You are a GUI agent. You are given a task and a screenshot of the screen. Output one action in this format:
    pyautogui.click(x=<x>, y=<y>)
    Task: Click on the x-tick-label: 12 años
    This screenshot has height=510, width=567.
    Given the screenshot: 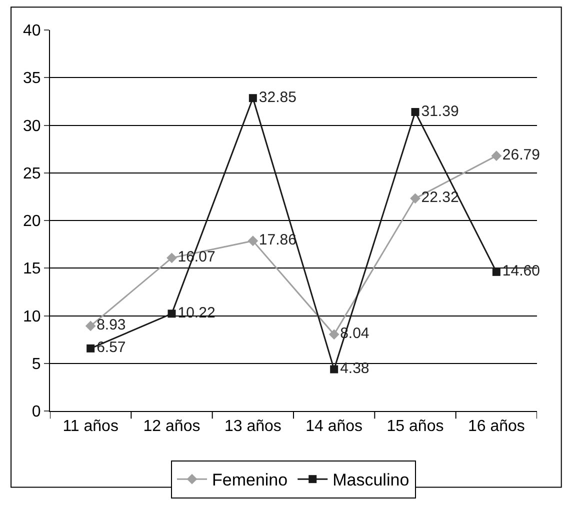 What is the action you would take?
    pyautogui.click(x=171, y=427)
    